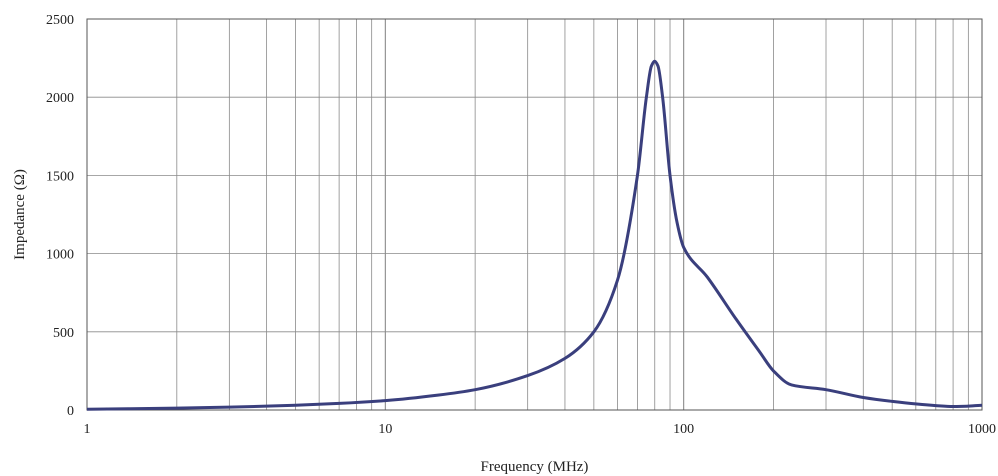 This screenshot has width=998, height=476. Describe the element at coordinates (87, 429) in the screenshot. I see `x-tick-label: 1` at that location.